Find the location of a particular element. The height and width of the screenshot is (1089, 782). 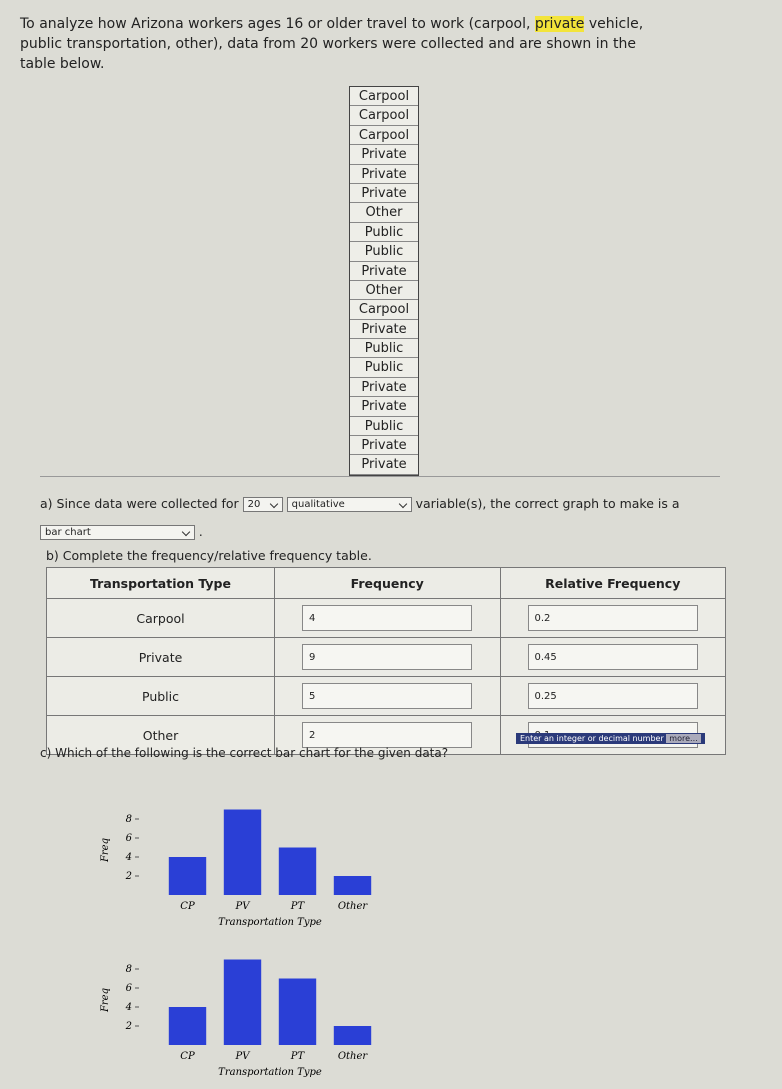

intro-highlight: private is located at coordinates (559, 24).